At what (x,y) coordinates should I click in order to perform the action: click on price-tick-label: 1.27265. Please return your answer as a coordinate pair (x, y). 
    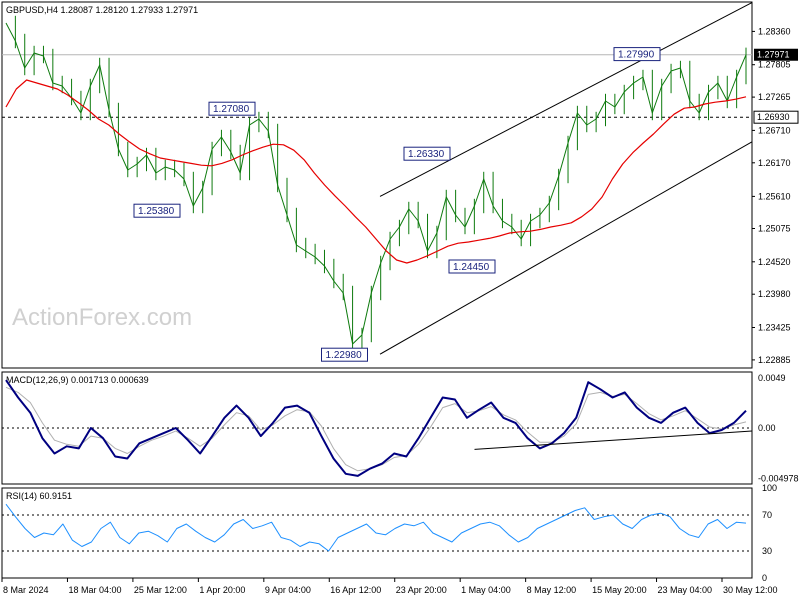
    Looking at the image, I should click on (774, 97).